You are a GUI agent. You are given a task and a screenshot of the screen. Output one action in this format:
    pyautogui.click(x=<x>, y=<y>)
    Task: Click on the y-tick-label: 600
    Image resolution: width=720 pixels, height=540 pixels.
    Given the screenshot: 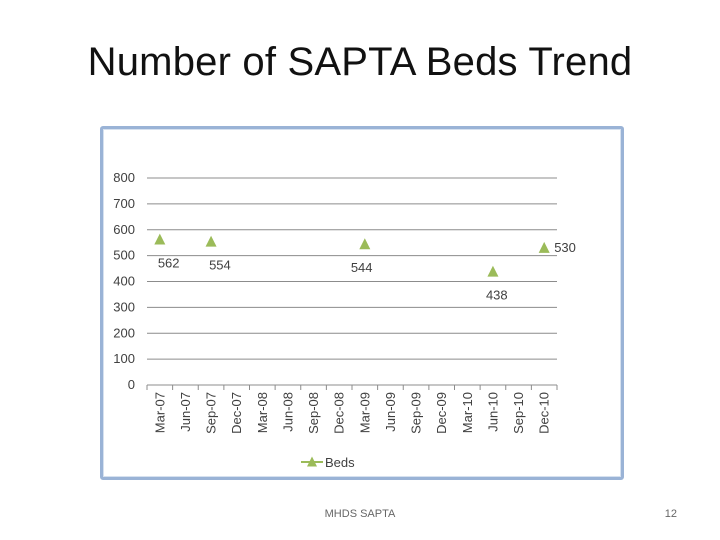 What is the action you would take?
    pyautogui.click(x=124, y=229)
    